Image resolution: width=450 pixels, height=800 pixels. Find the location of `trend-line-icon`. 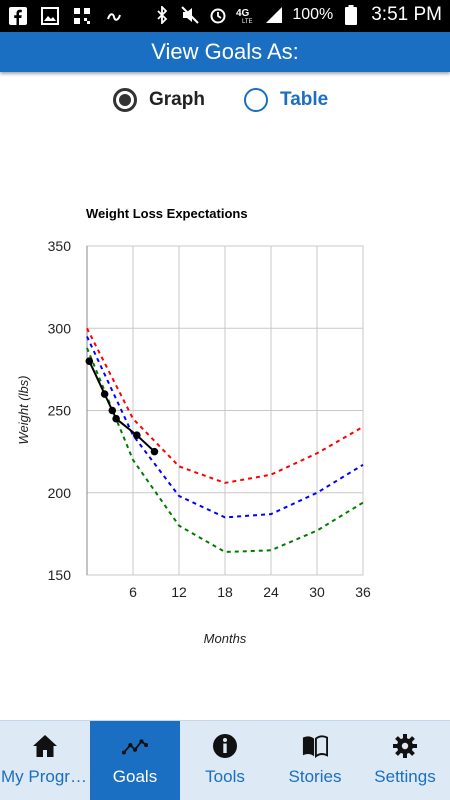

trend-line-icon is located at coordinates (135, 746).